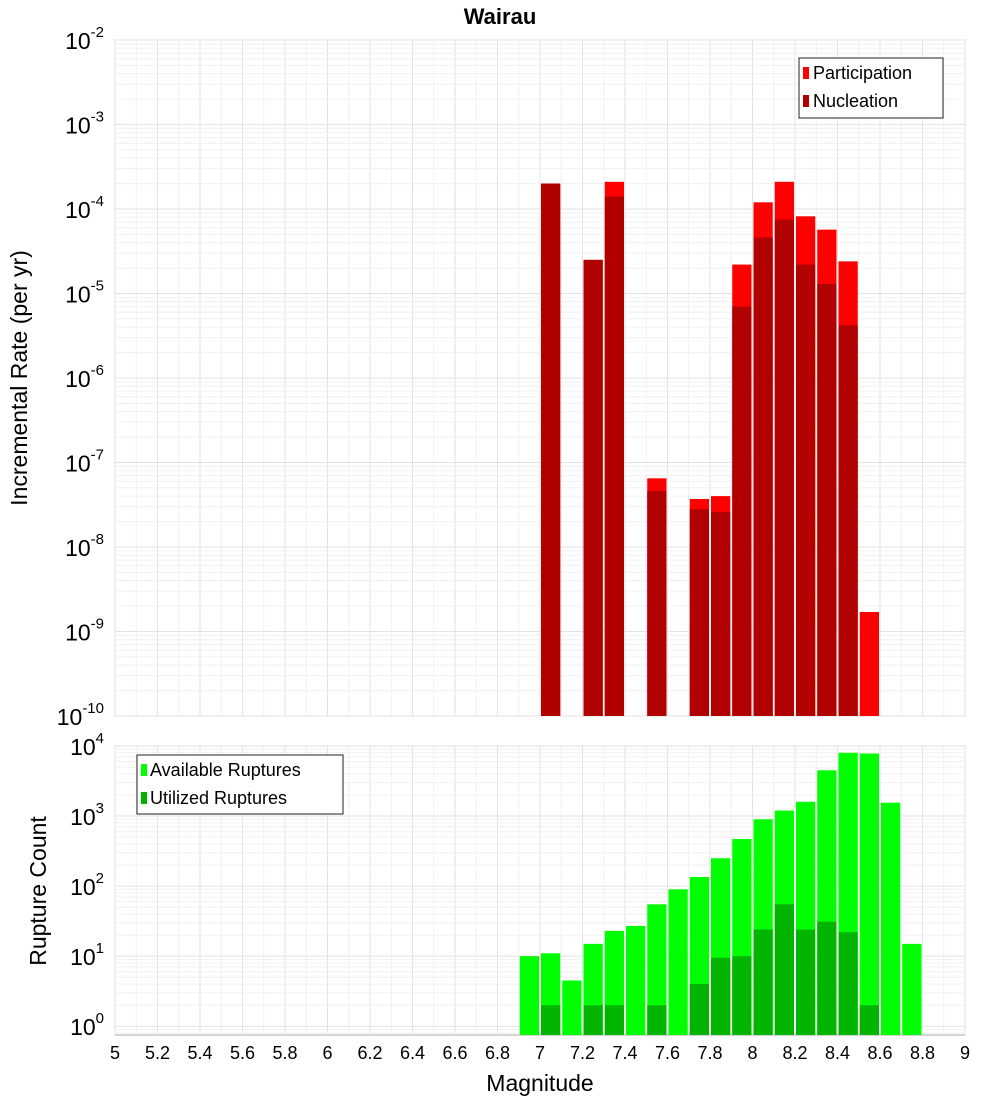  What do you see at coordinates (199, 1053) in the screenshot?
I see `x-tick-label: 5.4` at bounding box center [199, 1053].